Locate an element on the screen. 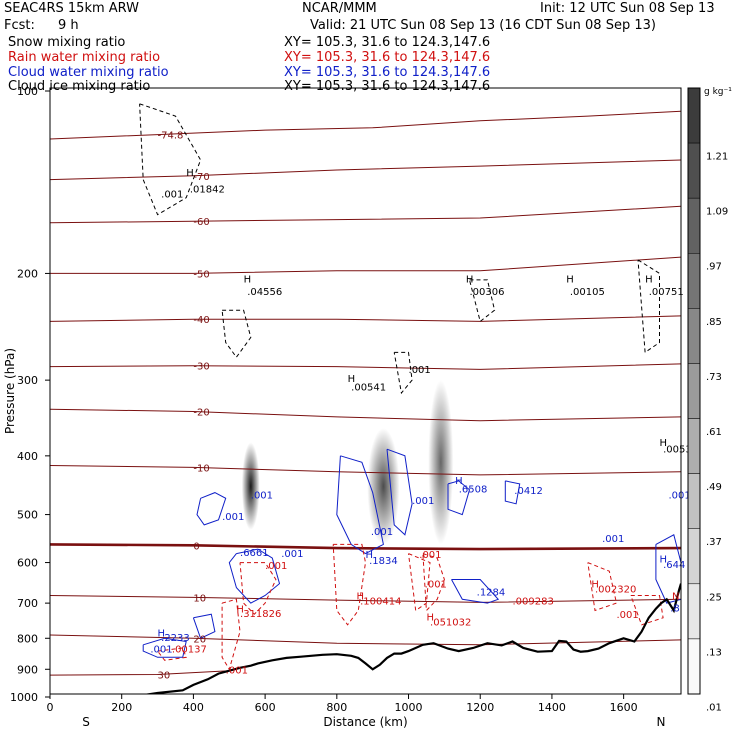 The width and height of the screenshot is (740, 740). y-tick-label-0: 100 is located at coordinates (27, 91).